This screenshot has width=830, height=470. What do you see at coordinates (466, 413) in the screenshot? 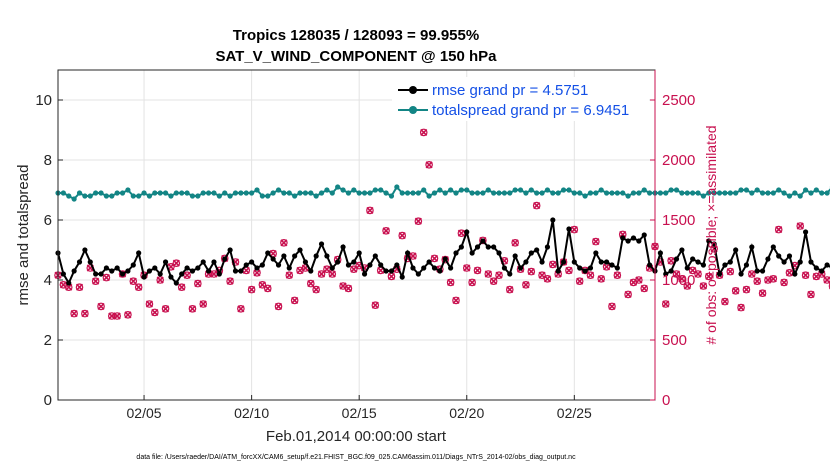
I see `x-tick-label: 02/20` at bounding box center [466, 413].